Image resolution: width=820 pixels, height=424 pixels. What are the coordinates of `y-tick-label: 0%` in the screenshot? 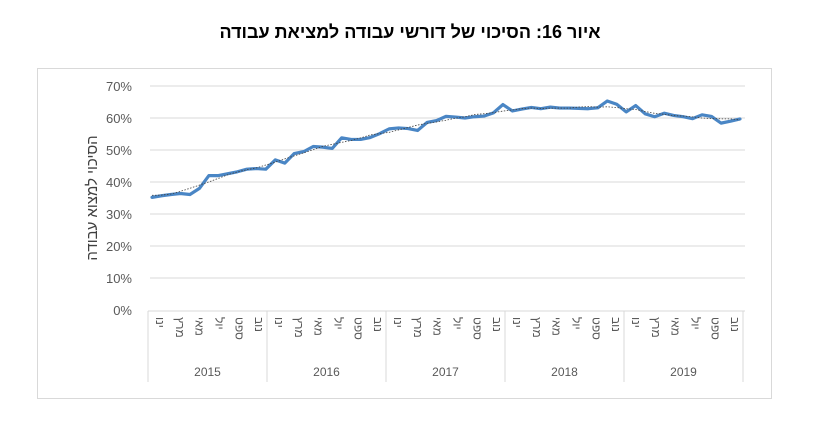 It's located at (122, 310).